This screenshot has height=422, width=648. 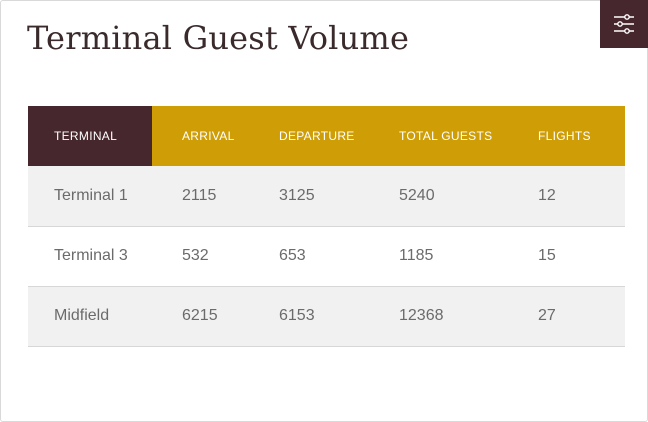 I want to click on page-title: Terminal Guest Volume, so click(x=218, y=38).